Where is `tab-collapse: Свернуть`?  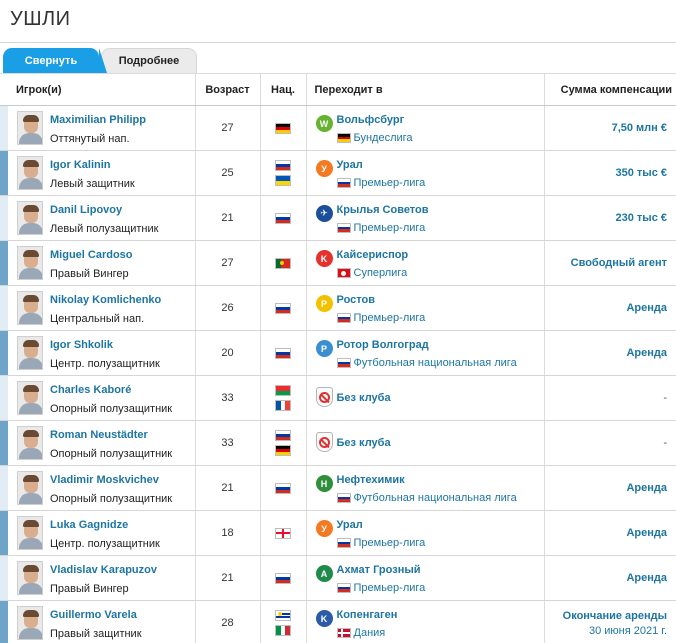
tab-collapse: Свернуть is located at coordinates (55, 60).